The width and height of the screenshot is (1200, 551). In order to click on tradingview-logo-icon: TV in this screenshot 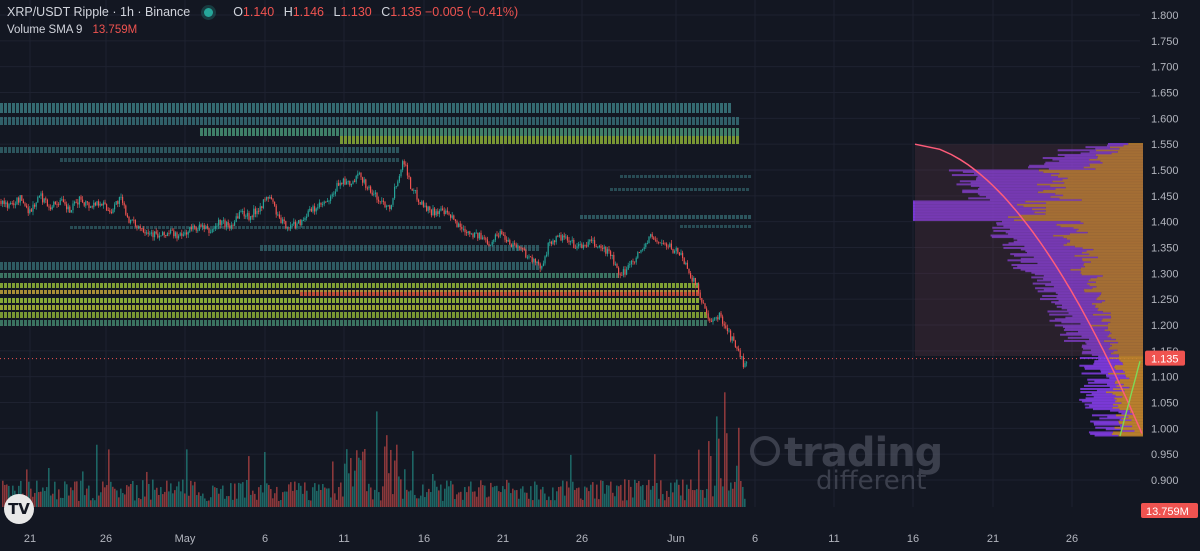, I will do `click(19, 509)`.